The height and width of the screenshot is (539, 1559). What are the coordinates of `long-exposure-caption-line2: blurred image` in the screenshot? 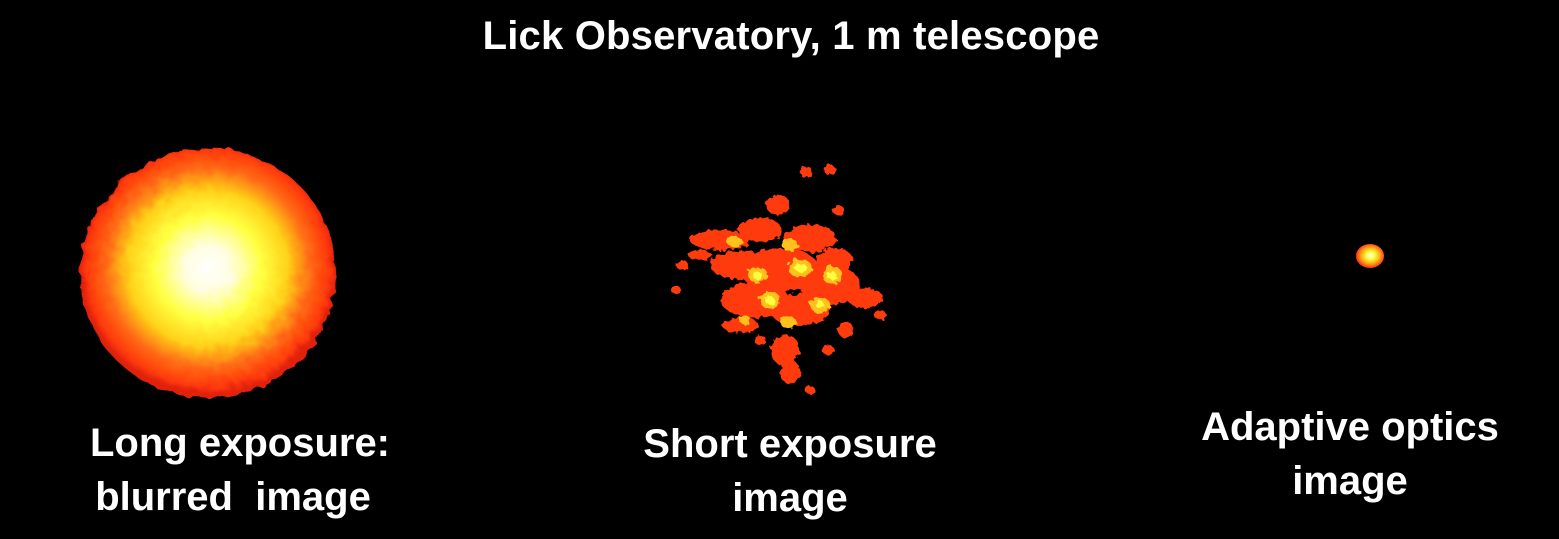 It's located at (233, 497).